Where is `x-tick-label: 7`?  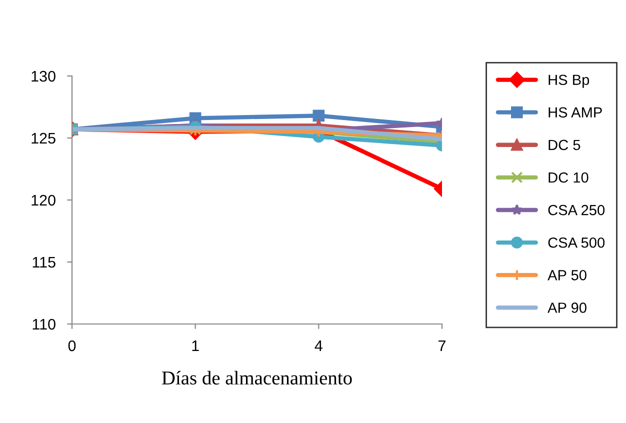 x-tick-label: 7 is located at coordinates (442, 346).